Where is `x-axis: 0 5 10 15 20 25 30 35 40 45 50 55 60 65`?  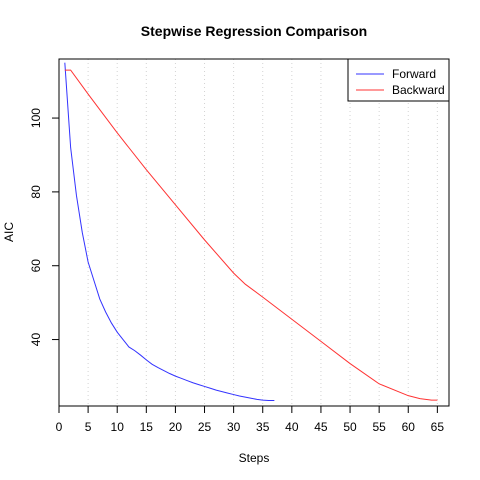 x-axis: 0 5 10 15 20 25 30 35 40 45 50 55 60 65 is located at coordinates (250, 420).